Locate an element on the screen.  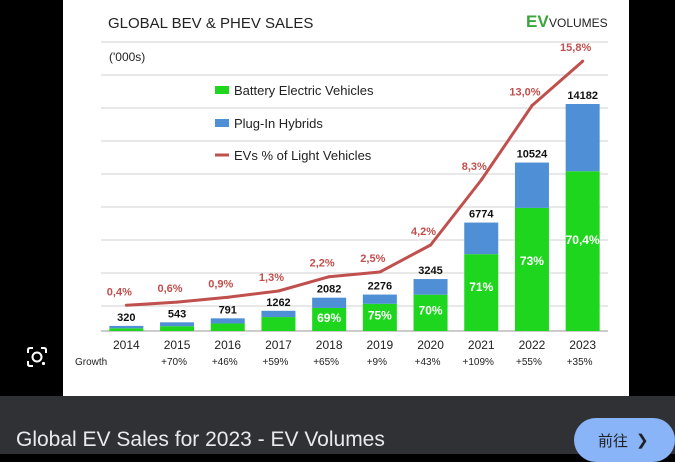
bar-share-label: 70% is located at coordinates (431, 310).